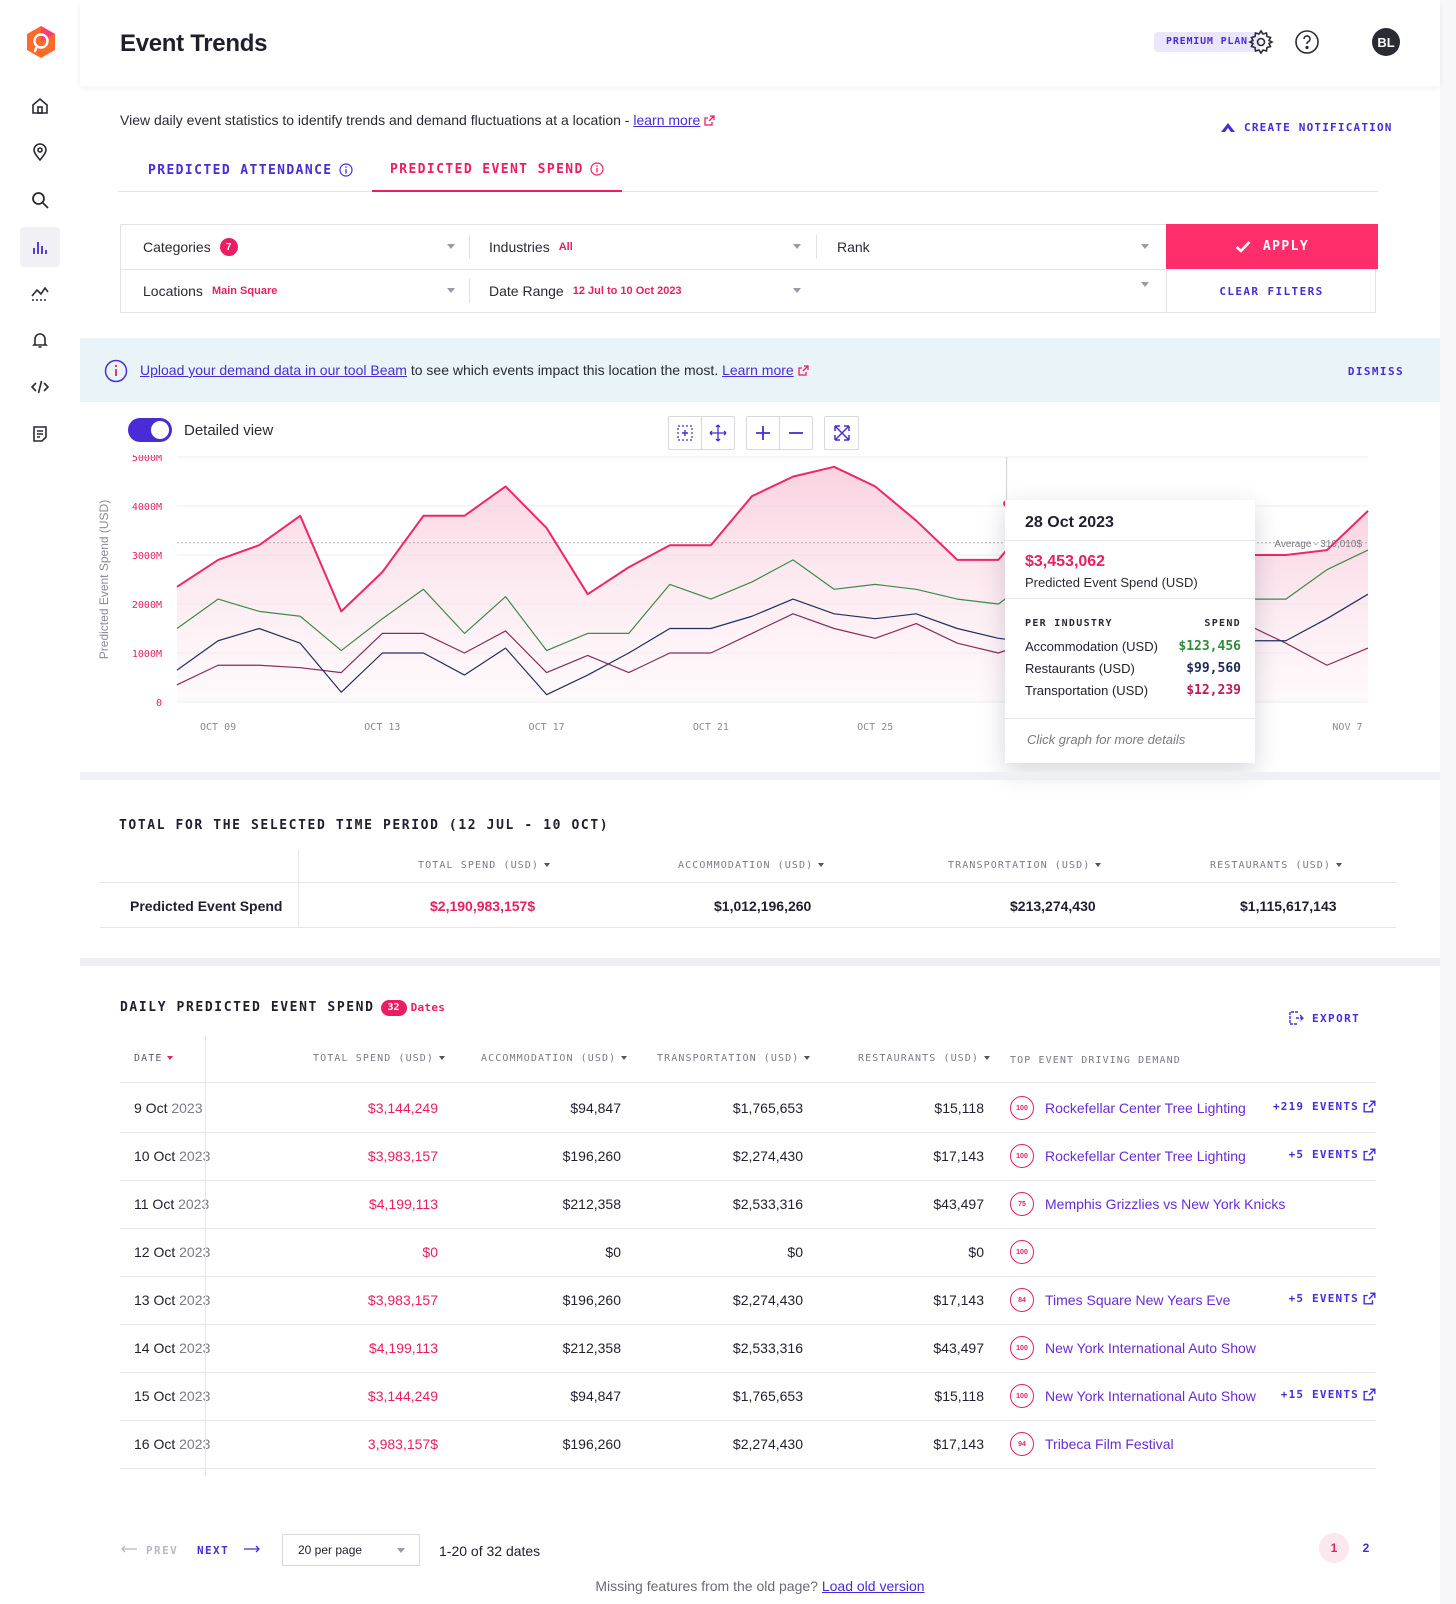 This screenshot has height=1604, width=1456. Describe the element at coordinates (1022, 1204) in the screenshot. I see `rank-badge: 75` at that location.